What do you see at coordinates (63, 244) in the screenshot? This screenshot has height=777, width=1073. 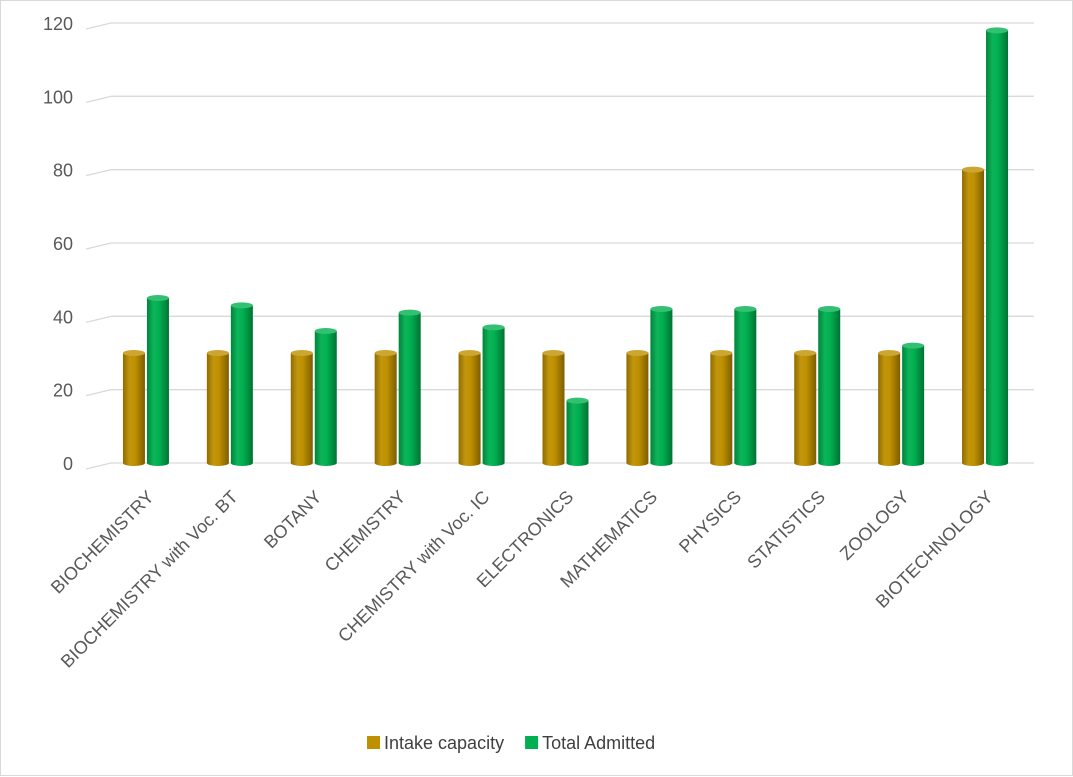 I see `y-tick-label: 60` at bounding box center [63, 244].